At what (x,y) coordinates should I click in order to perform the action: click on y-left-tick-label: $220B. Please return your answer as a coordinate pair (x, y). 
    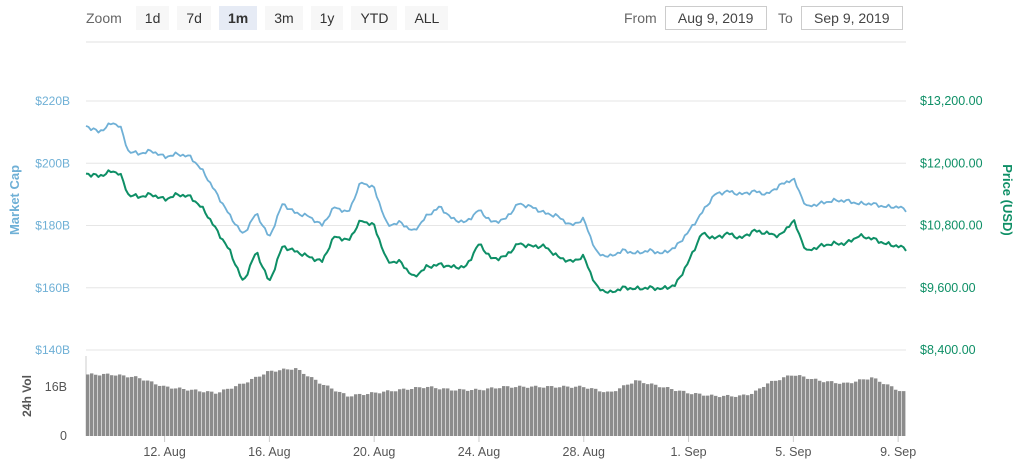
    Looking at the image, I should click on (52, 101).